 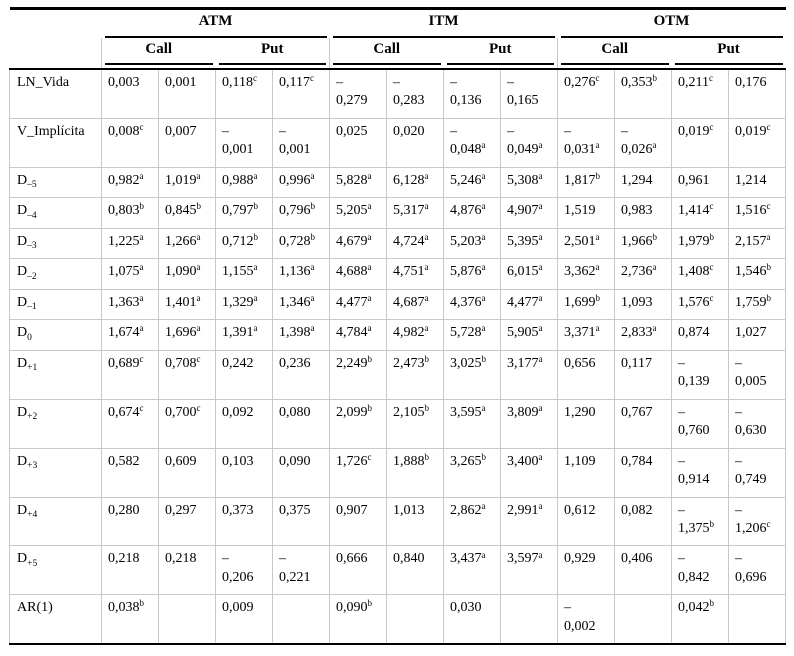 What do you see at coordinates (614, 54) in the screenshot?
I see `column-header-otm-call: Call` at bounding box center [614, 54].